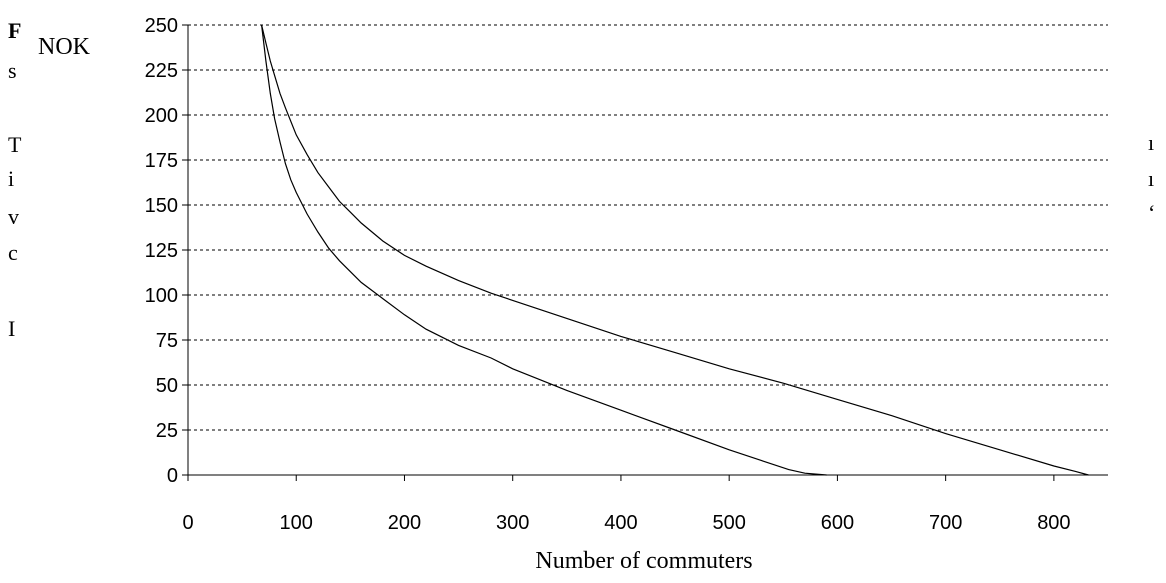  I want to click on y-tick-label: 50, so click(167, 386).